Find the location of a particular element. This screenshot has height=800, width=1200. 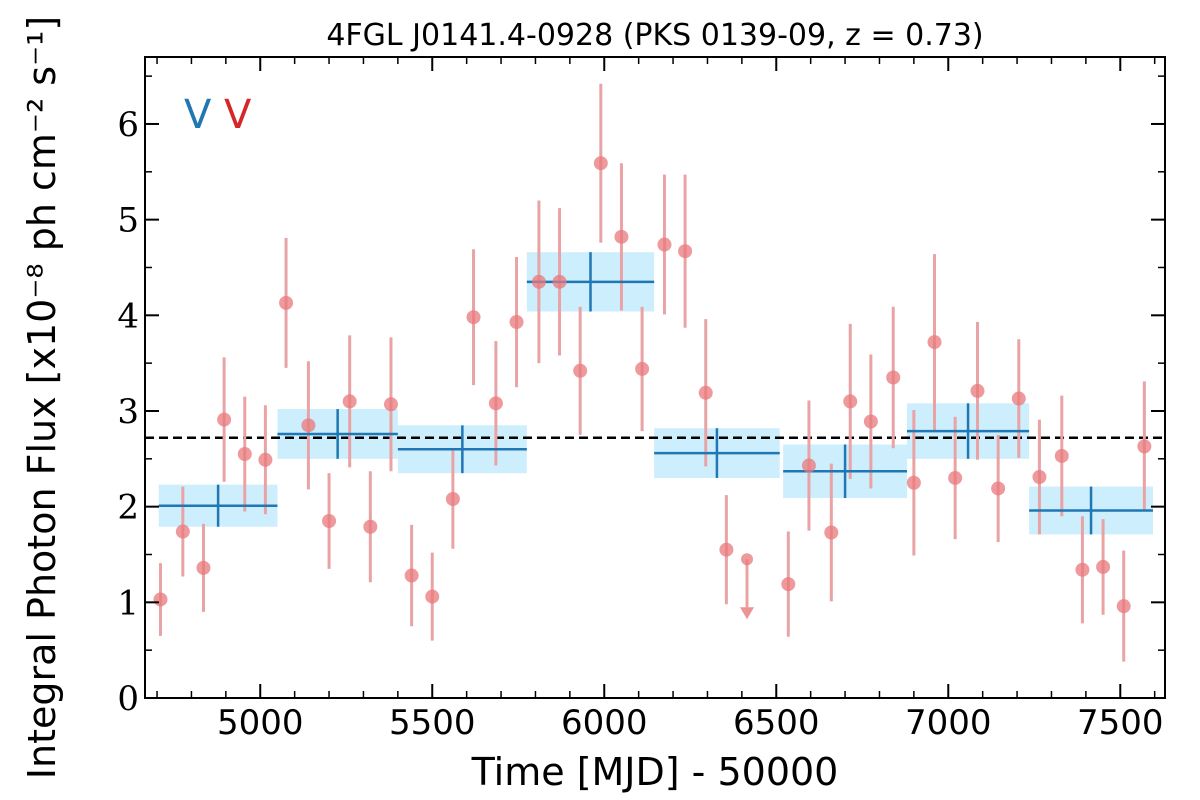

upper-limit-arrow is located at coordinates (747, 613).